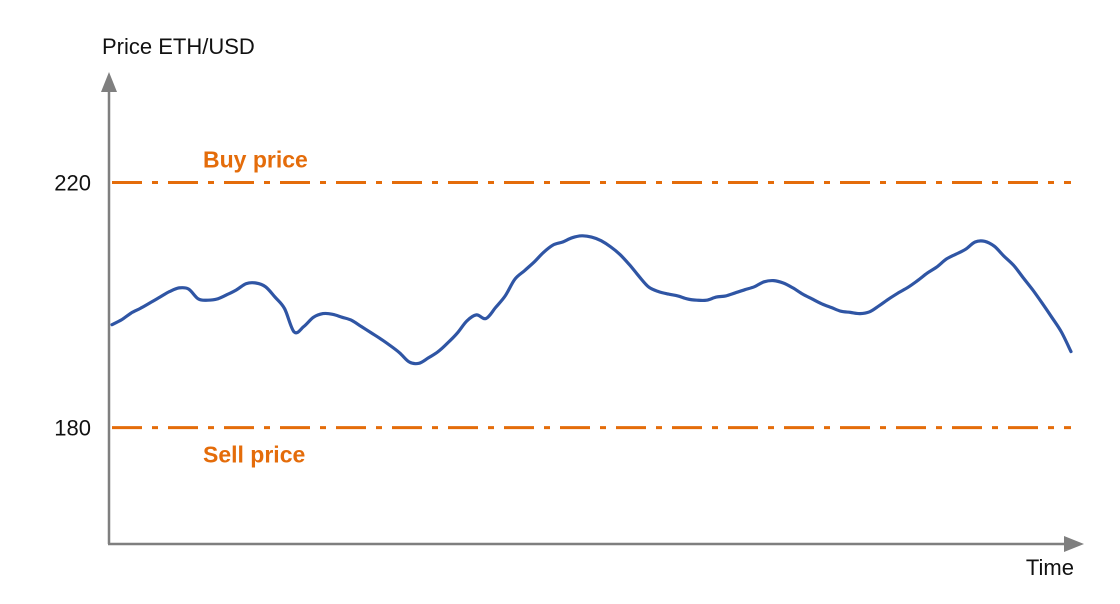  Describe the element at coordinates (72, 183) in the screenshot. I see `y-tick-label: 220` at that location.